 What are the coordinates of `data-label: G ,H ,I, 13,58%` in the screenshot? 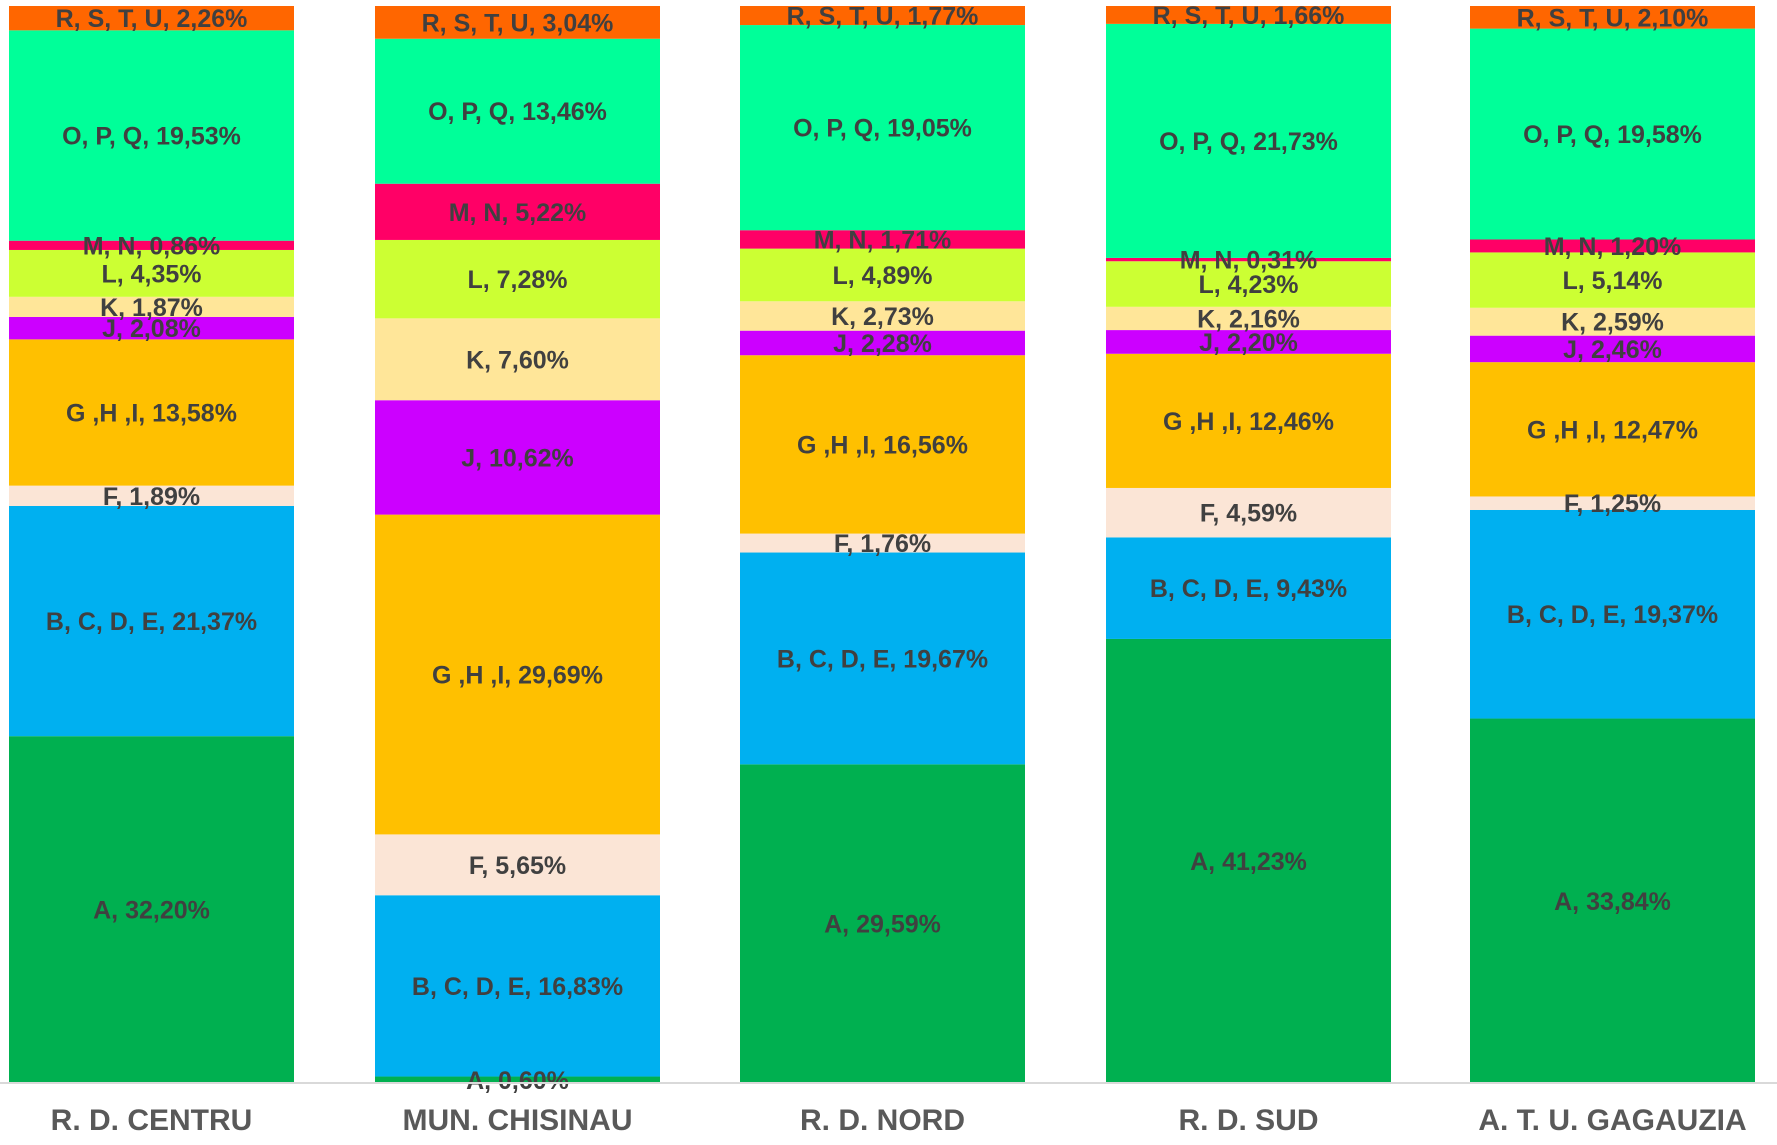 It's located at (151, 414).